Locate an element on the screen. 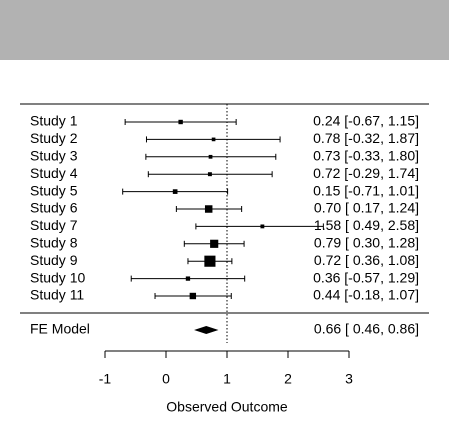  study-label: Study 8 is located at coordinates (54, 243).